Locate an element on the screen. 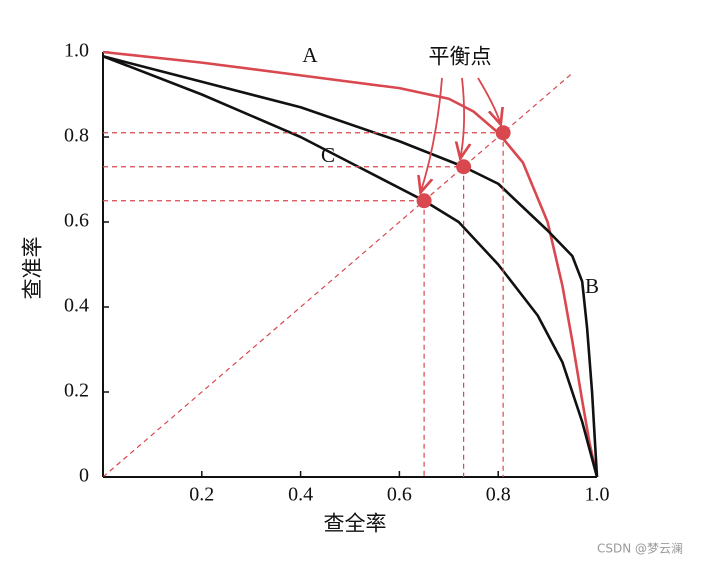  y-tick-label: 0 is located at coordinates (84, 476).